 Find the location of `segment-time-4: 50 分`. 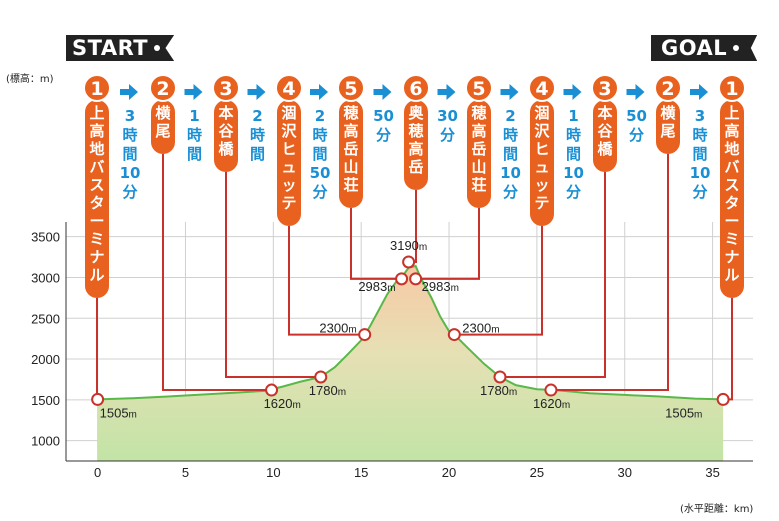

segment-time-4: 50 分 is located at coordinates (383, 125).